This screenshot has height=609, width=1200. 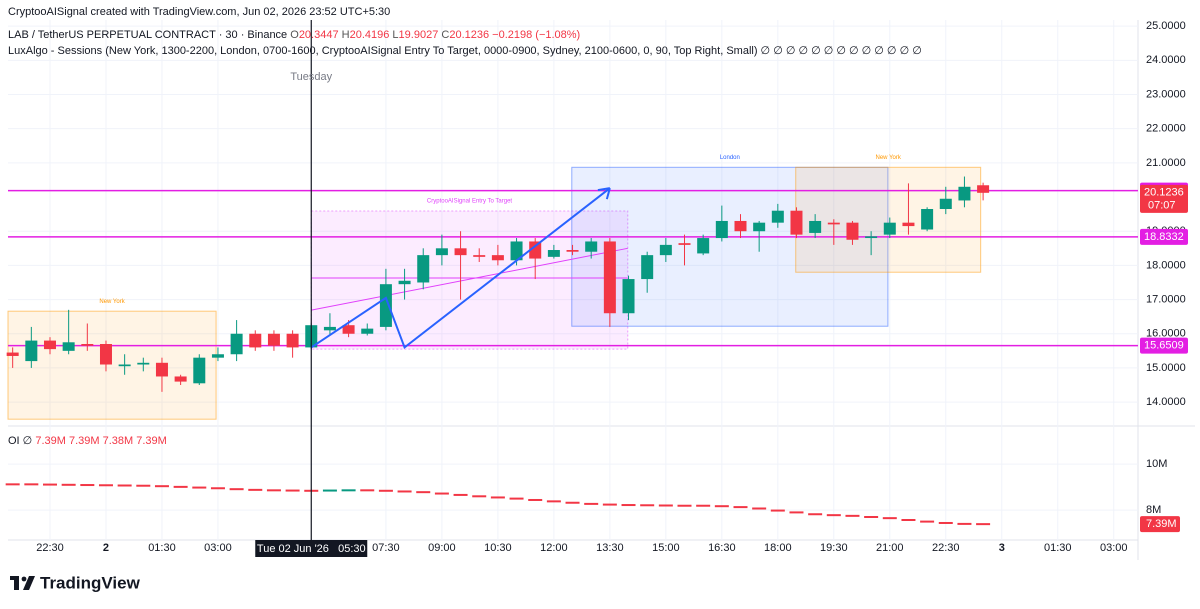 What do you see at coordinates (834, 548) in the screenshot?
I see `x-tick-label: 19:30` at bounding box center [834, 548].